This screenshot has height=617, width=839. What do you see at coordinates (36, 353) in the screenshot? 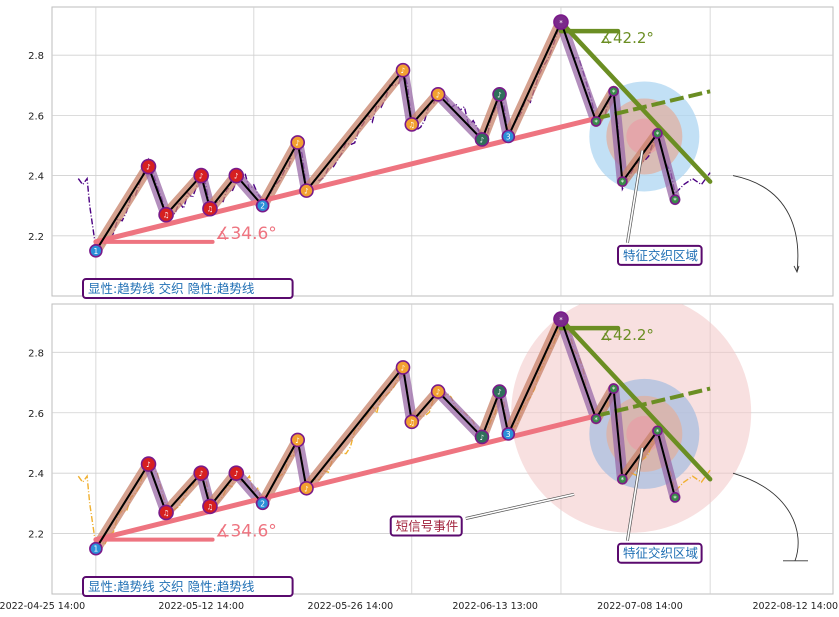
I see `y-tick-label: 2.8` at bounding box center [36, 353].